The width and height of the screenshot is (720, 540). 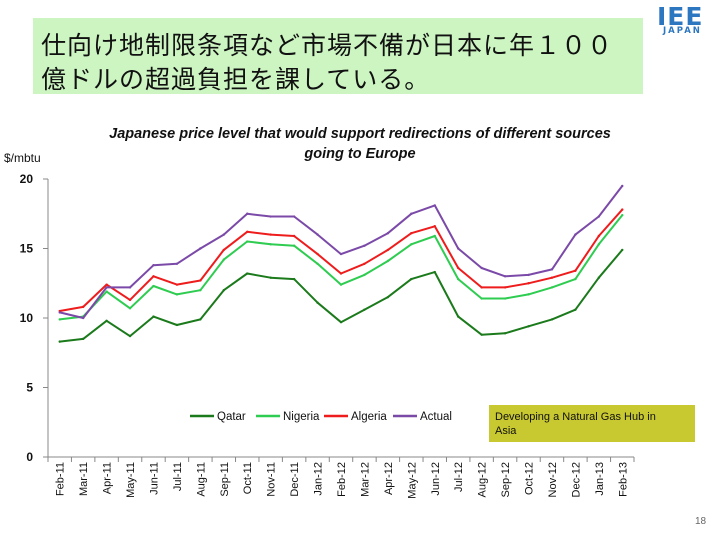 I want to click on x-tick-label: Aug-11, so click(x=201, y=479).